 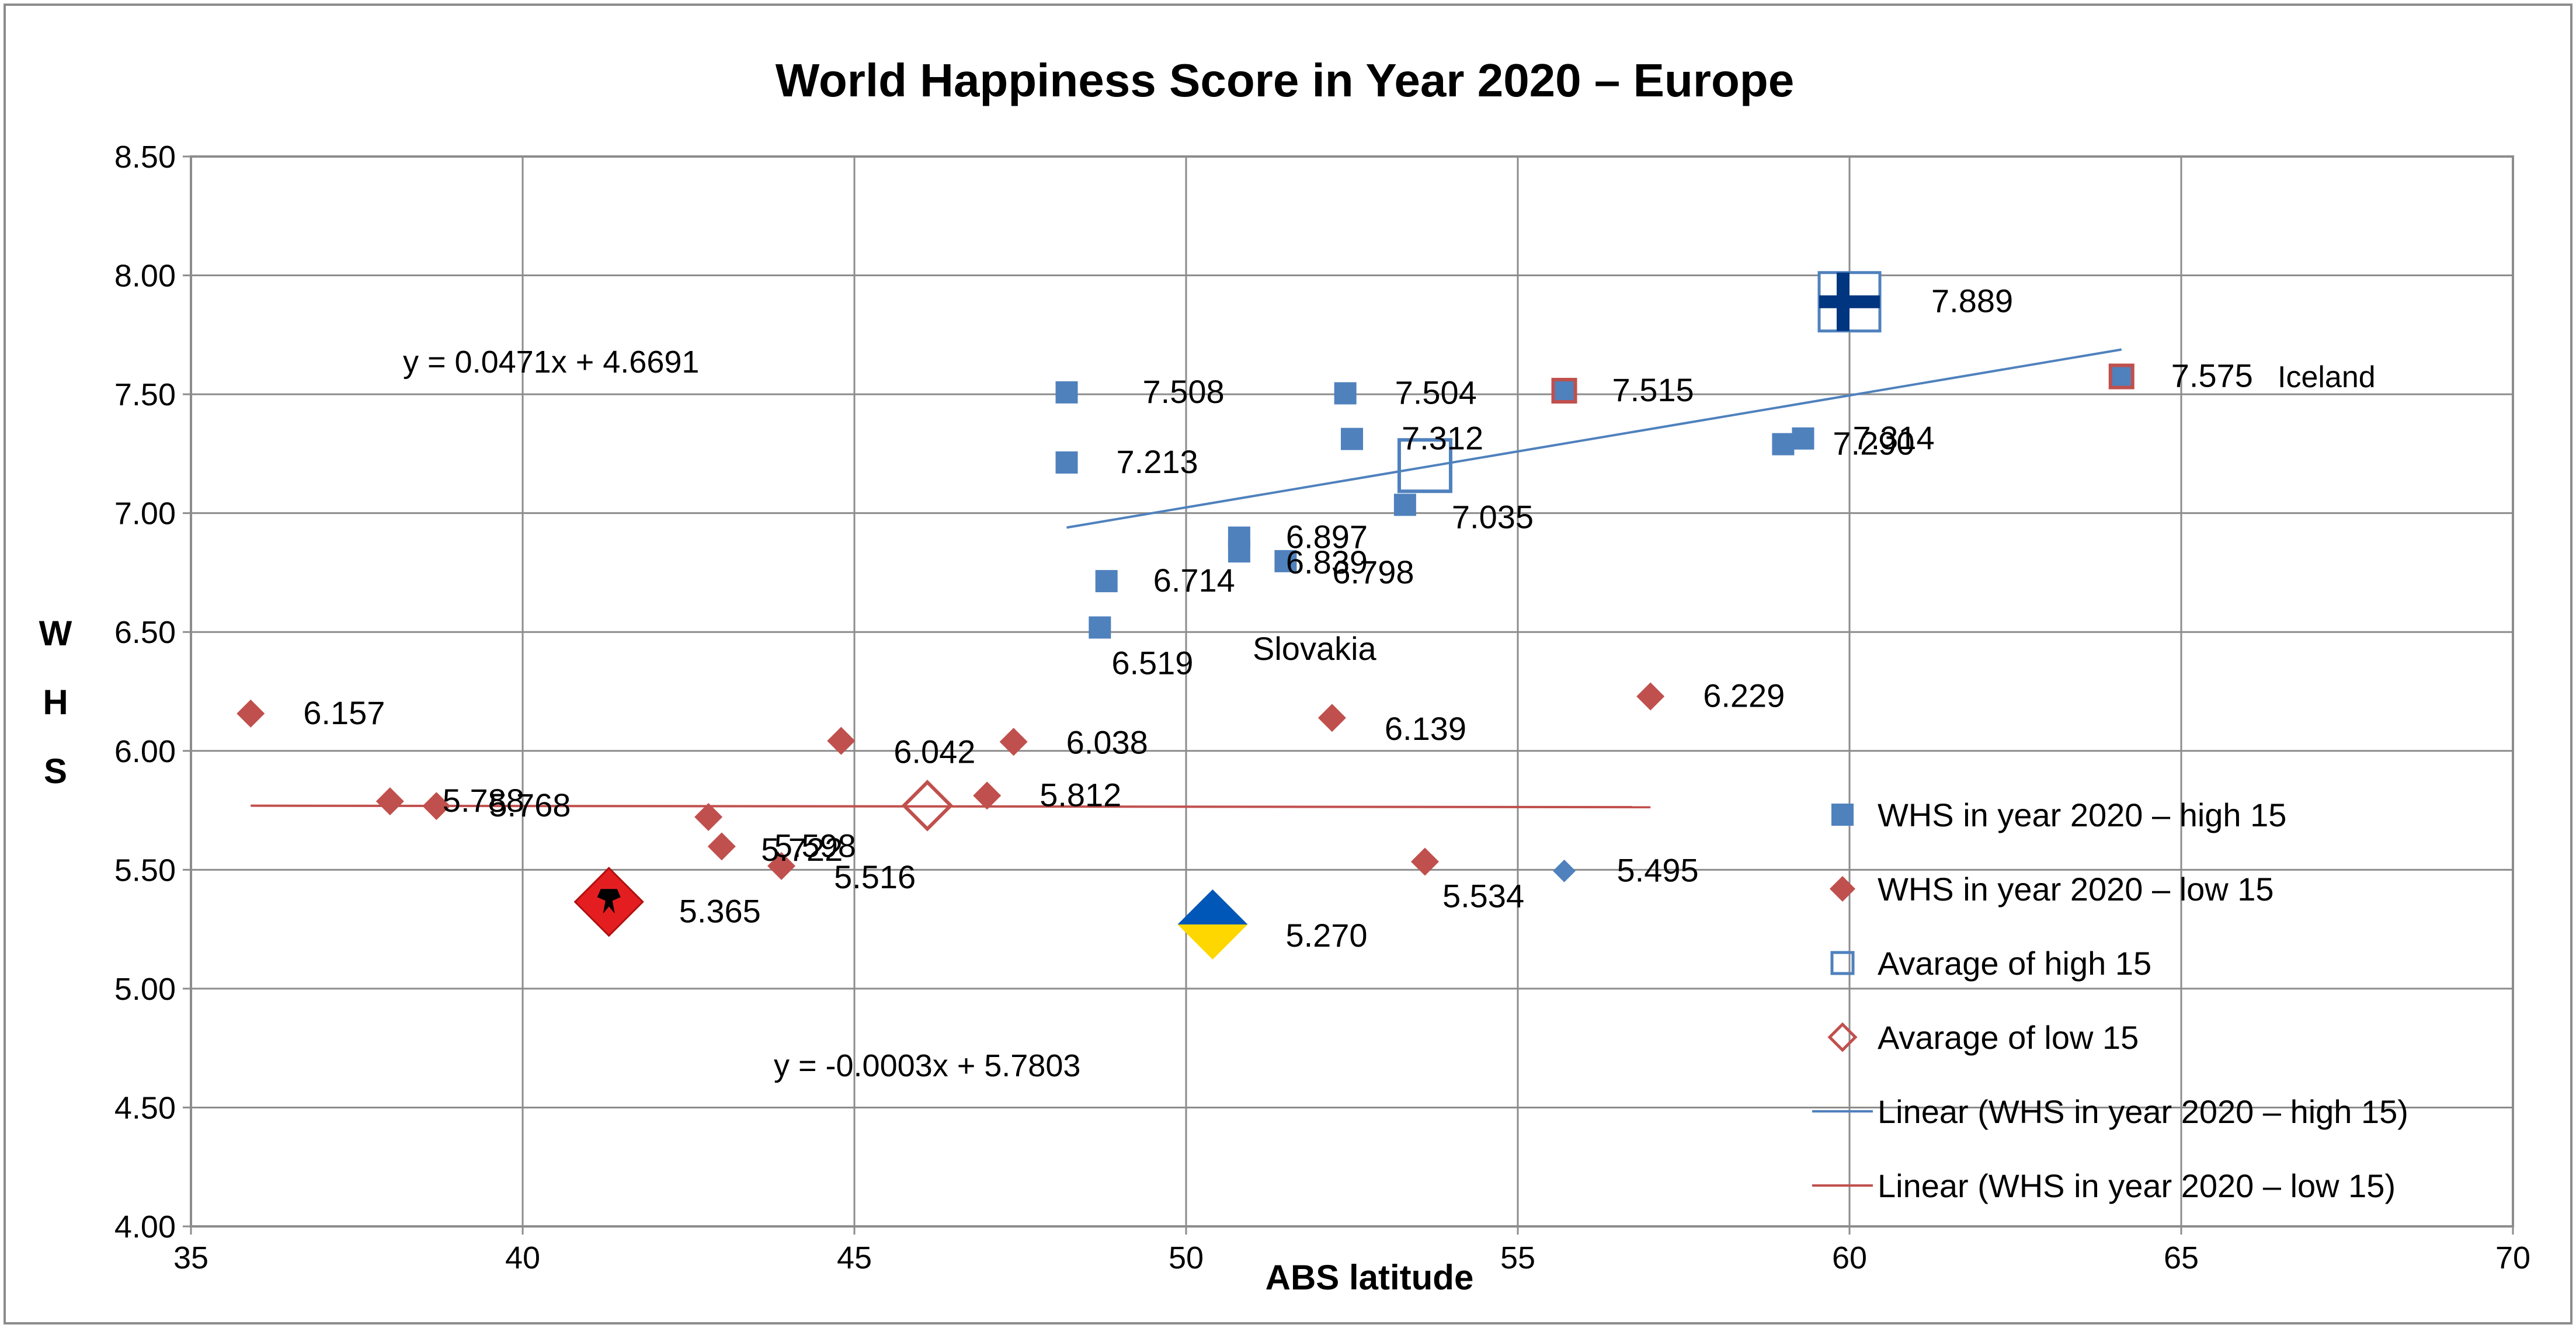 I want to click on x-tick-label: 45, so click(x=855, y=1257).